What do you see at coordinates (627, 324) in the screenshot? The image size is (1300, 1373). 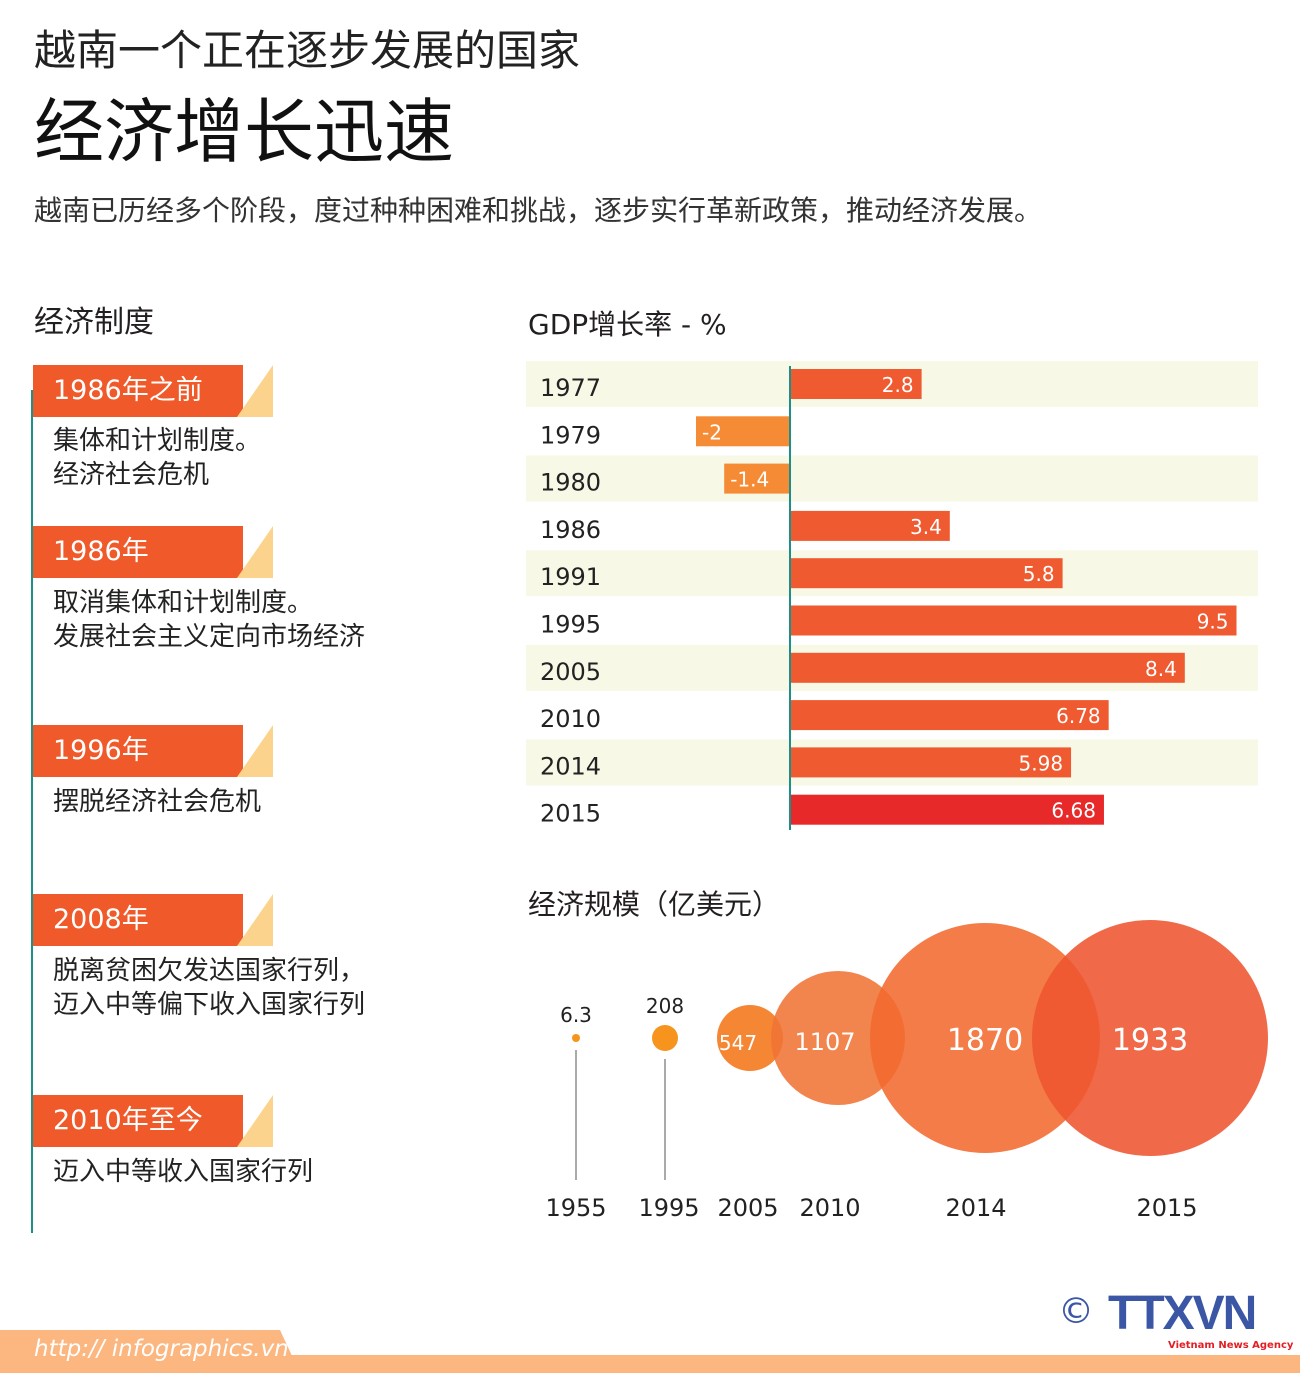 I see `gdp-chart-title: GDP增长率 - %` at bounding box center [627, 324].